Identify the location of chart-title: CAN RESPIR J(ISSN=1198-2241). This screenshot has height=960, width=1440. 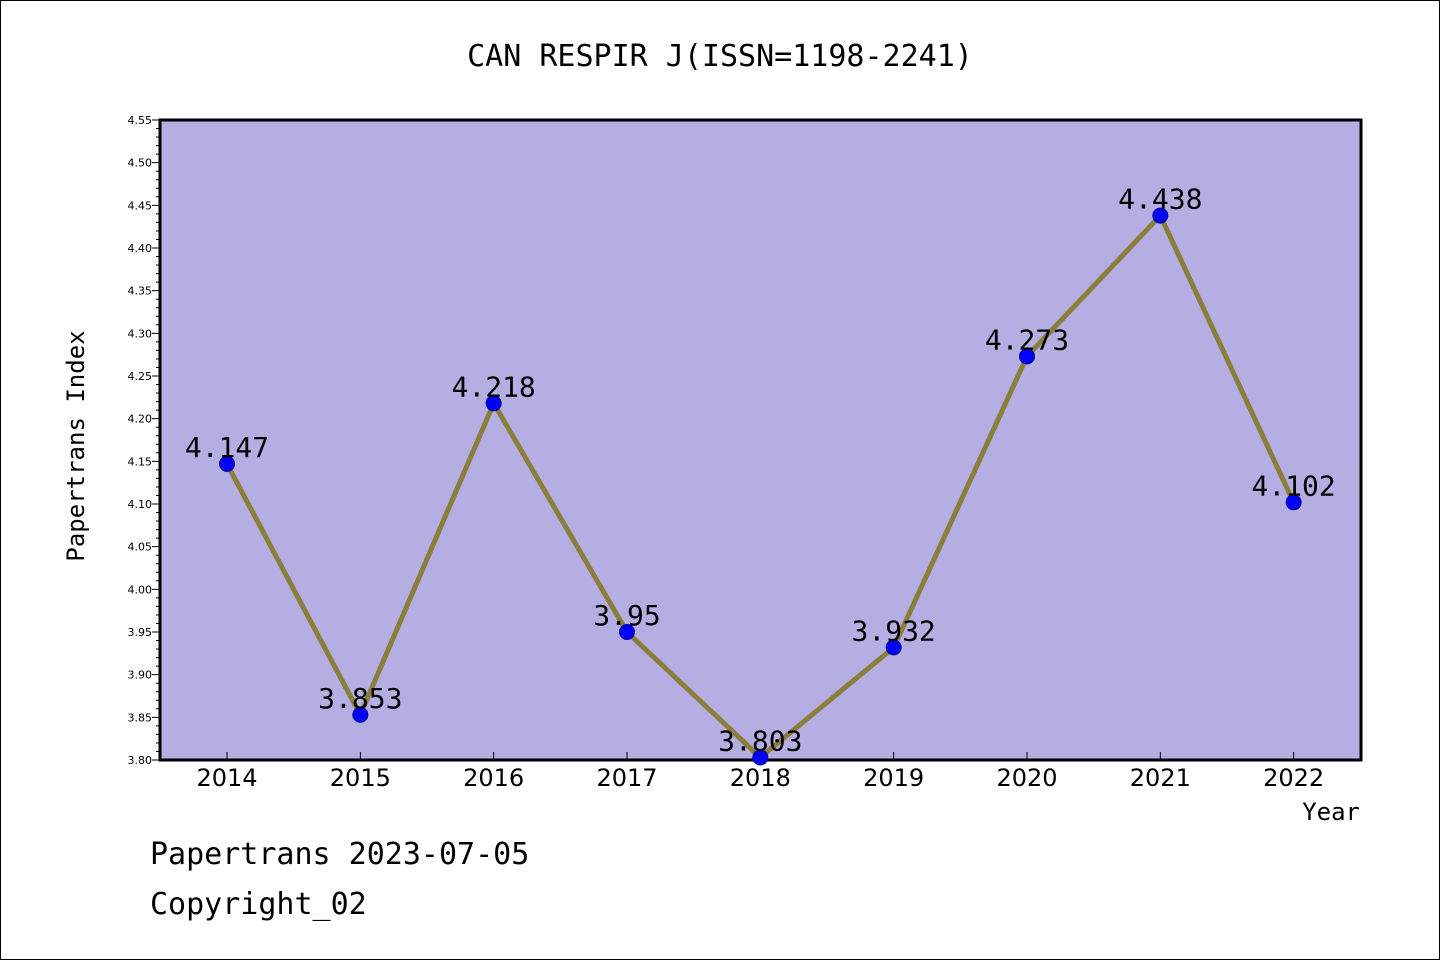
(720, 56).